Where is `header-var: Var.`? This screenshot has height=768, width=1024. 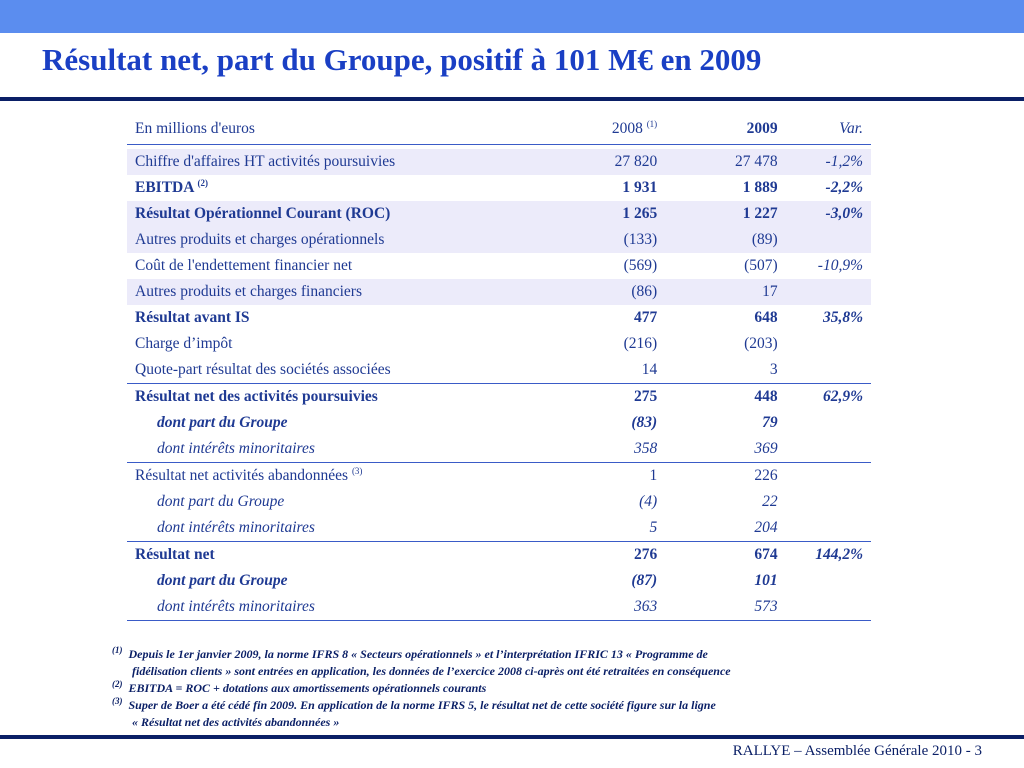 header-var: Var. is located at coordinates (851, 128).